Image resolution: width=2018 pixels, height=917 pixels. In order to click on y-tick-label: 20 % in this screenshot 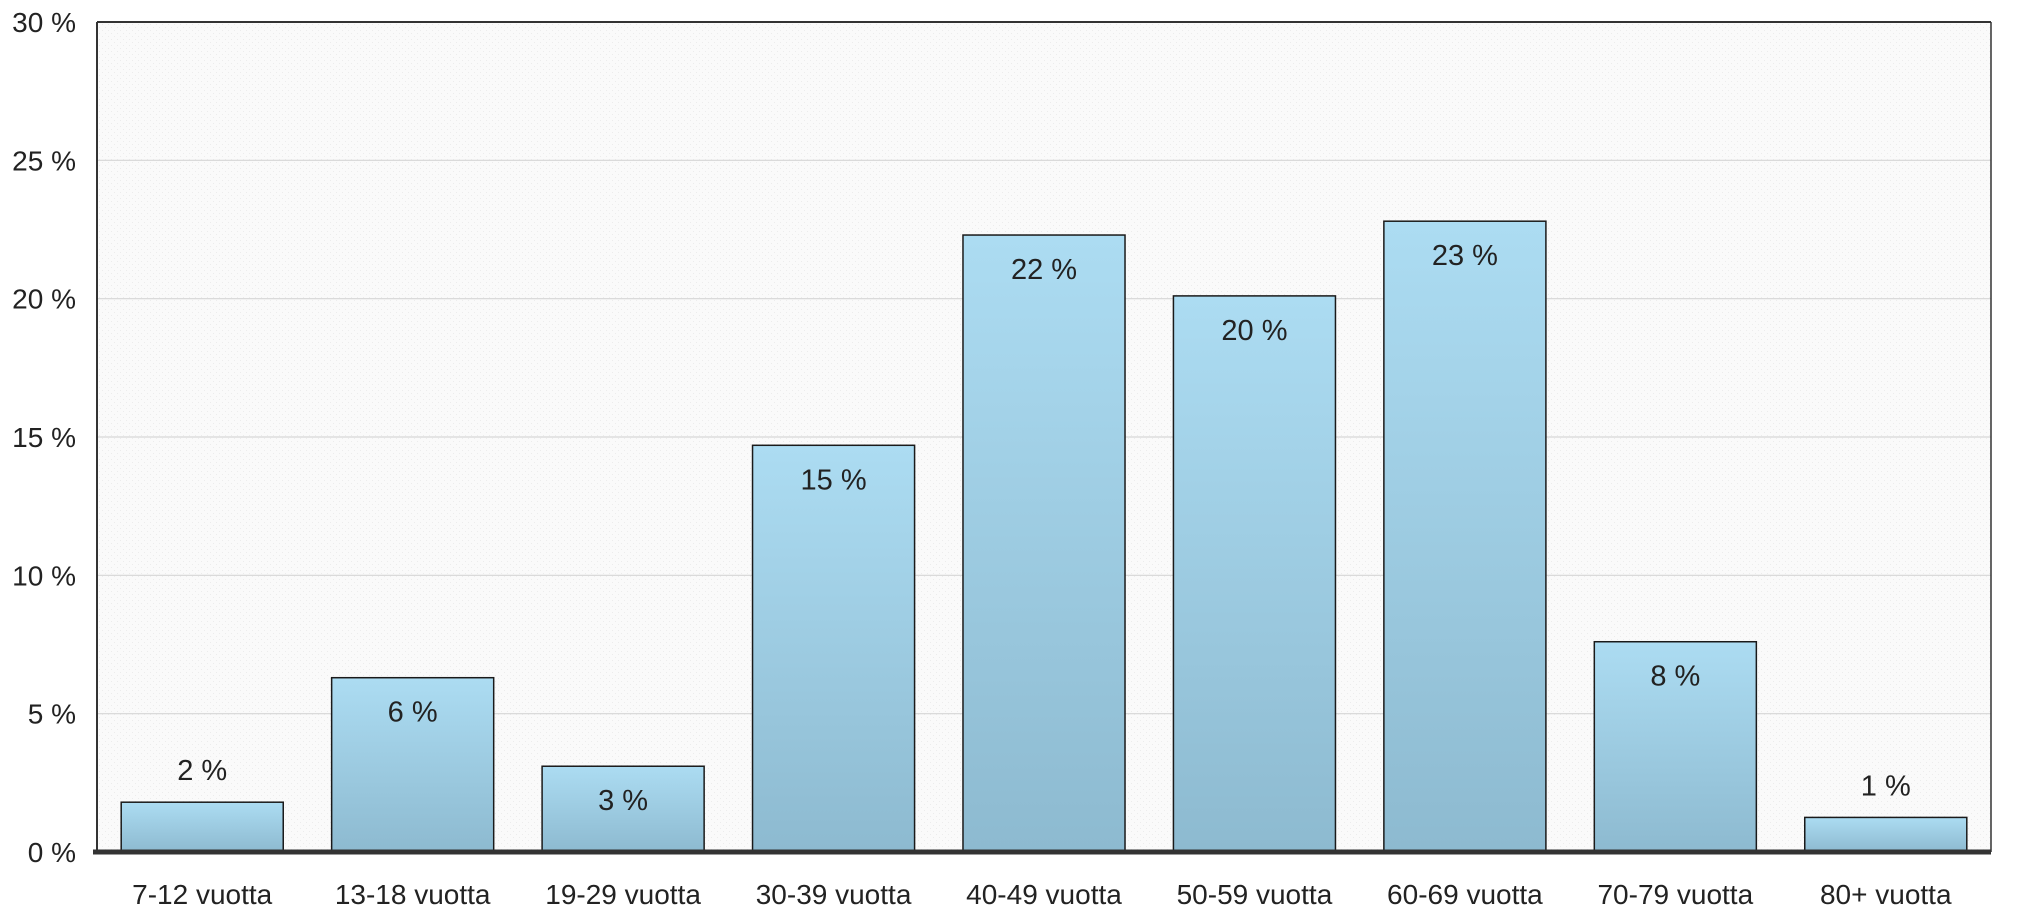, I will do `click(44, 299)`.